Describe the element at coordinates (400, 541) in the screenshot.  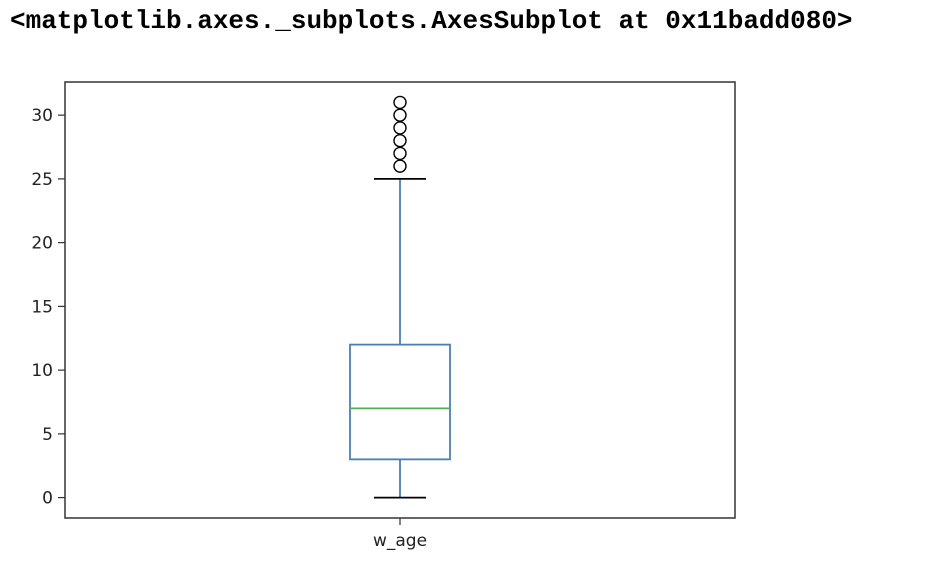
I see `x-tick-label: w_age` at that location.